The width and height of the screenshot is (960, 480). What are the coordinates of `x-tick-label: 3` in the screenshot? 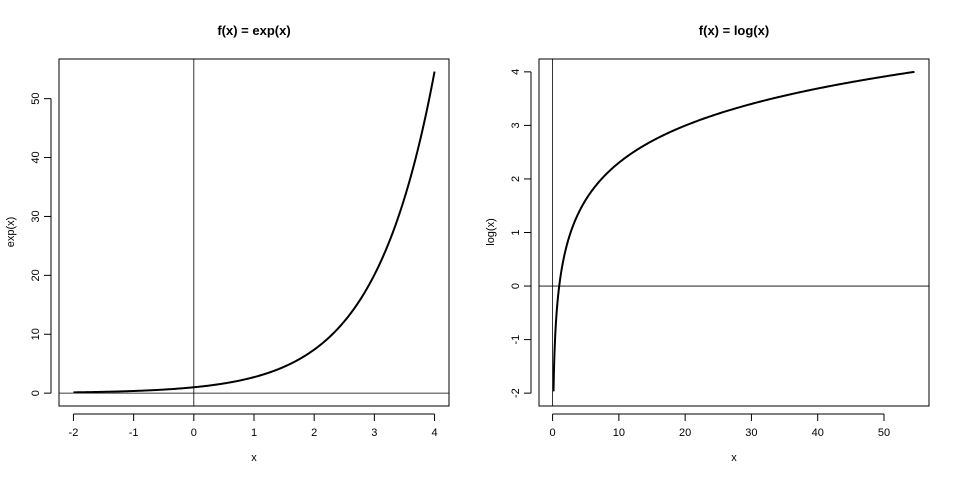 It's located at (374, 433).